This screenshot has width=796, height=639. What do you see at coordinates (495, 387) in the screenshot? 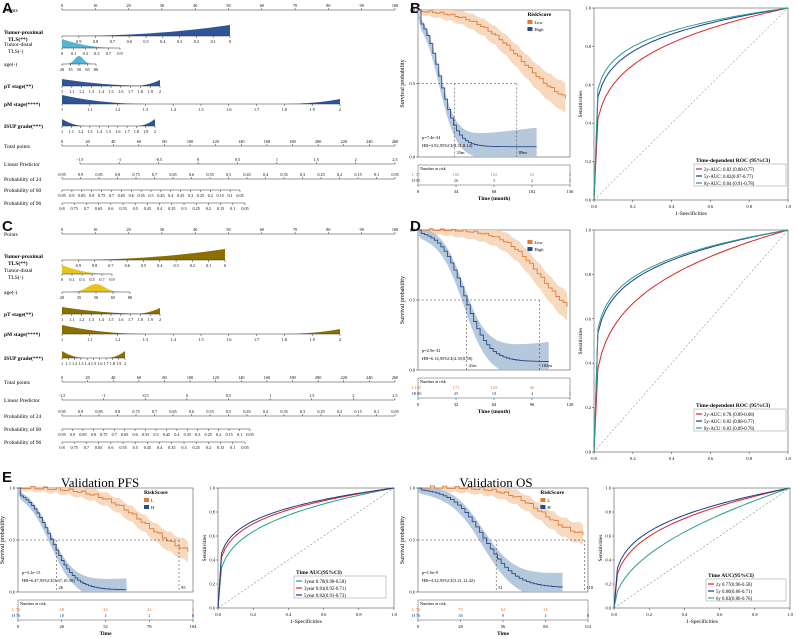
I see `risk-table-cell: 129` at bounding box center [495, 387].